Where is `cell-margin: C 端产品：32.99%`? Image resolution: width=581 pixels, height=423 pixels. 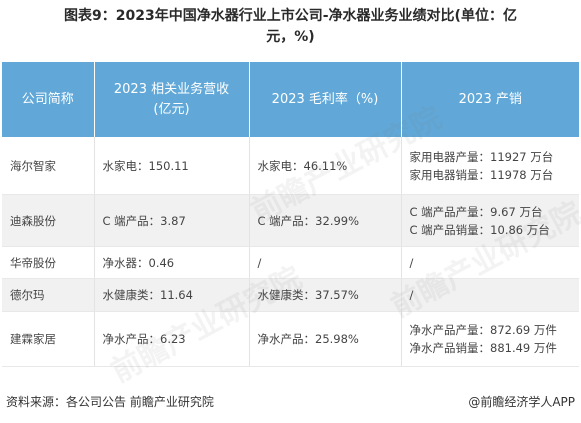 cell-margin: C 端产品：32.99% is located at coordinates (325, 220).